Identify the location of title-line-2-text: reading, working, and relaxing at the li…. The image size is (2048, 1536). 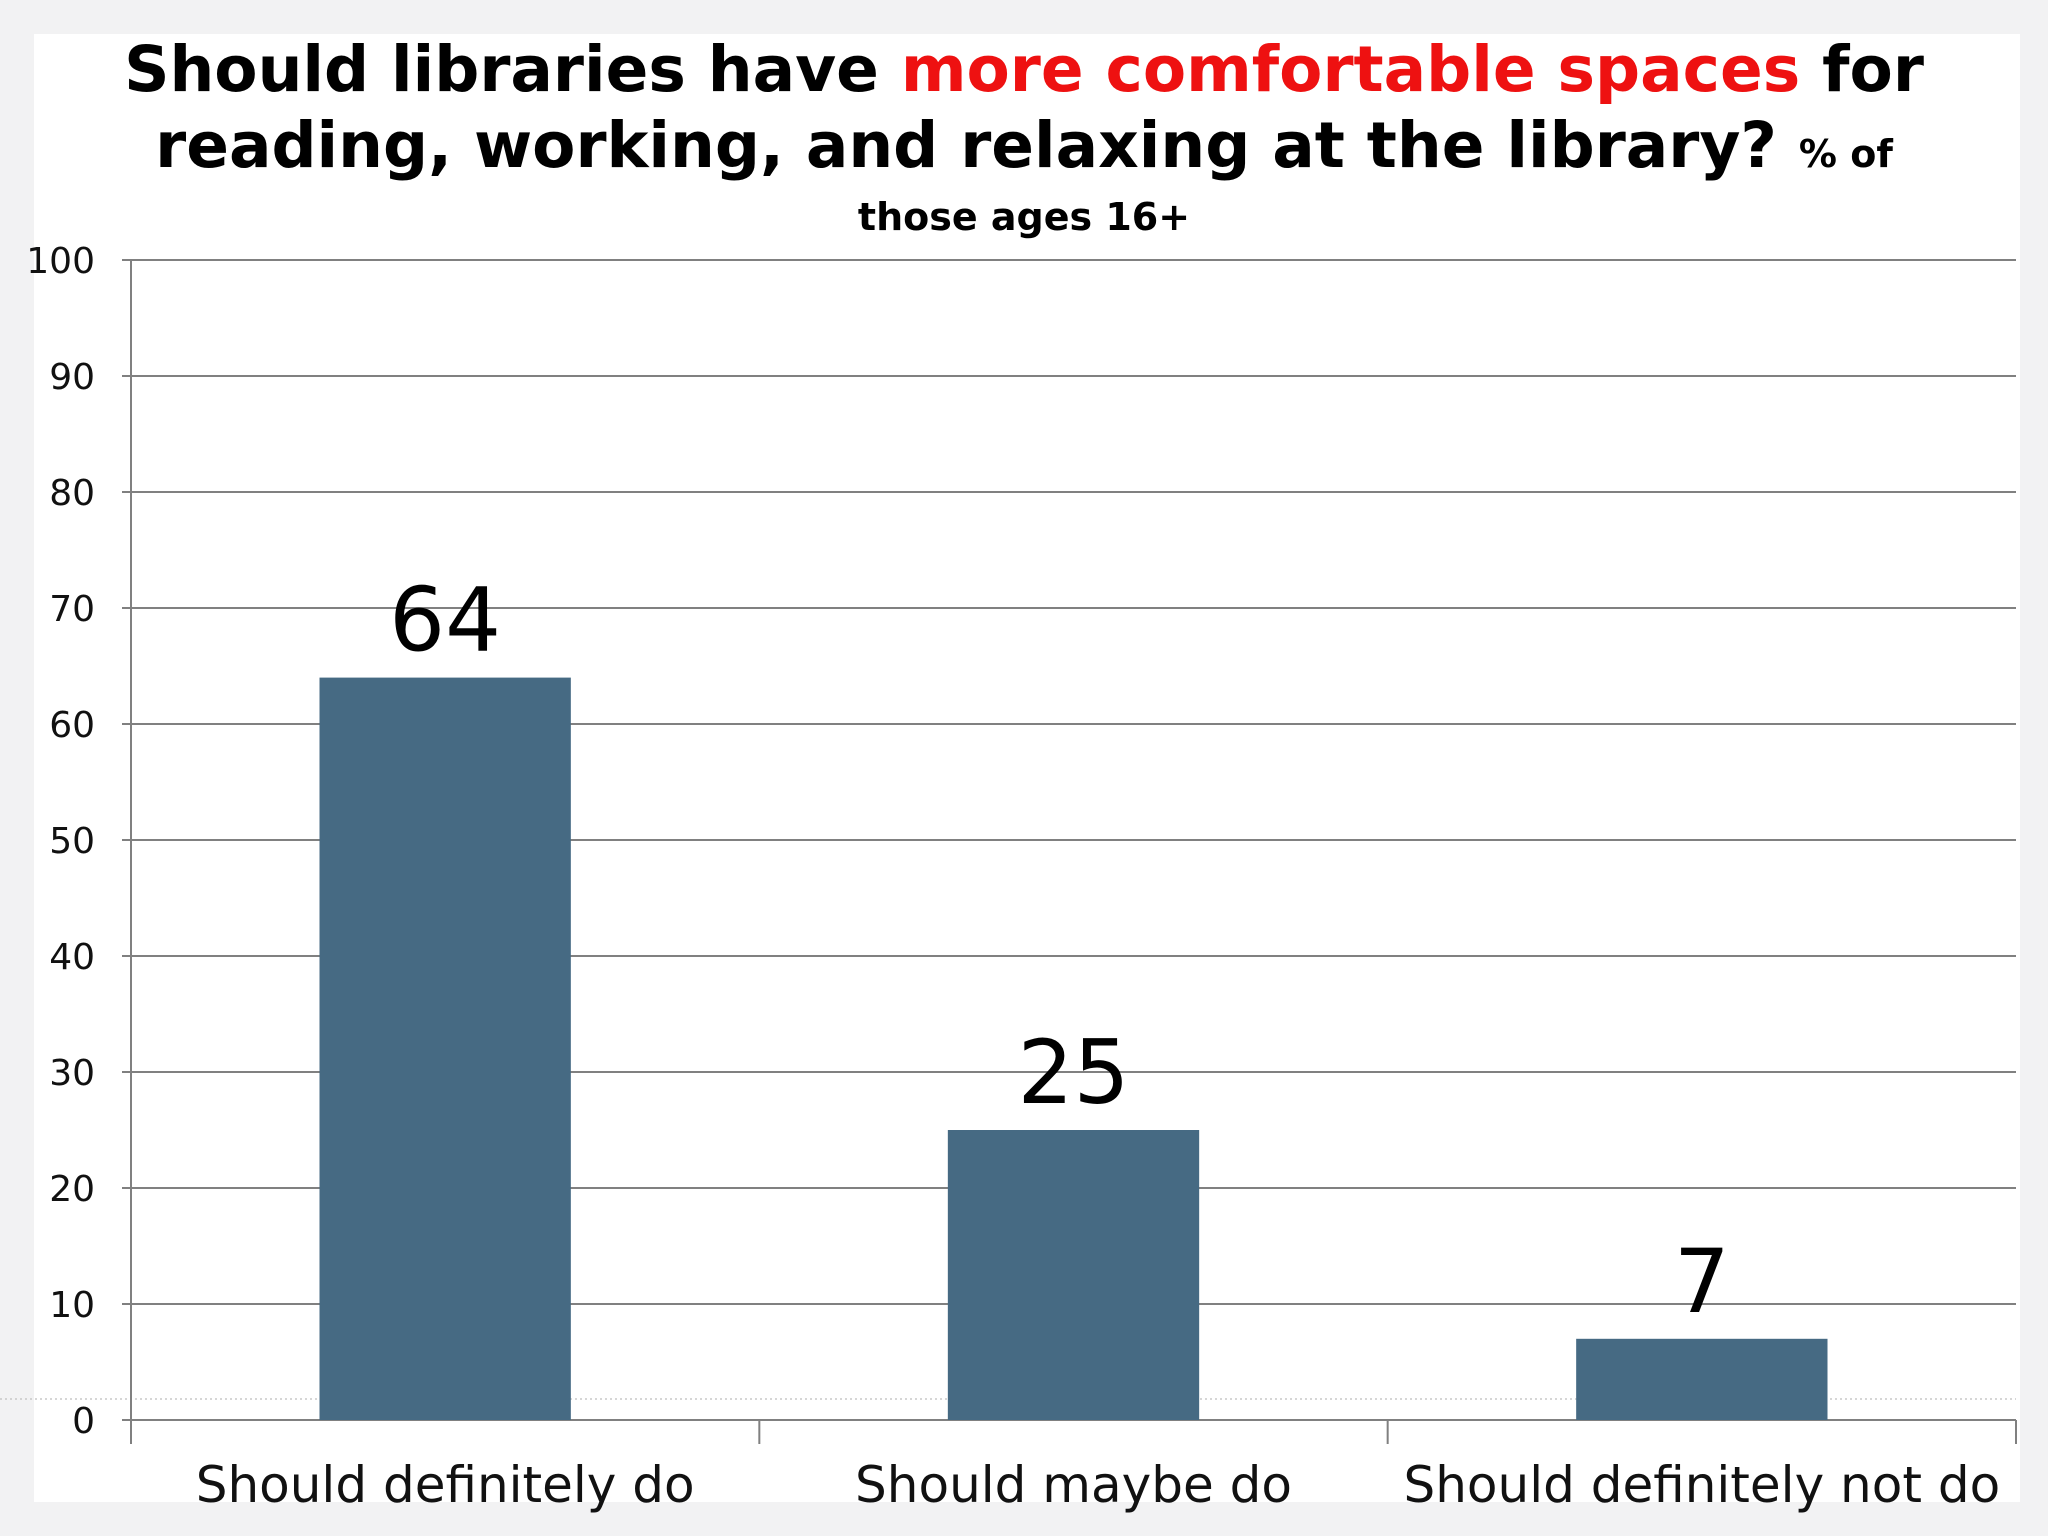
(966, 145).